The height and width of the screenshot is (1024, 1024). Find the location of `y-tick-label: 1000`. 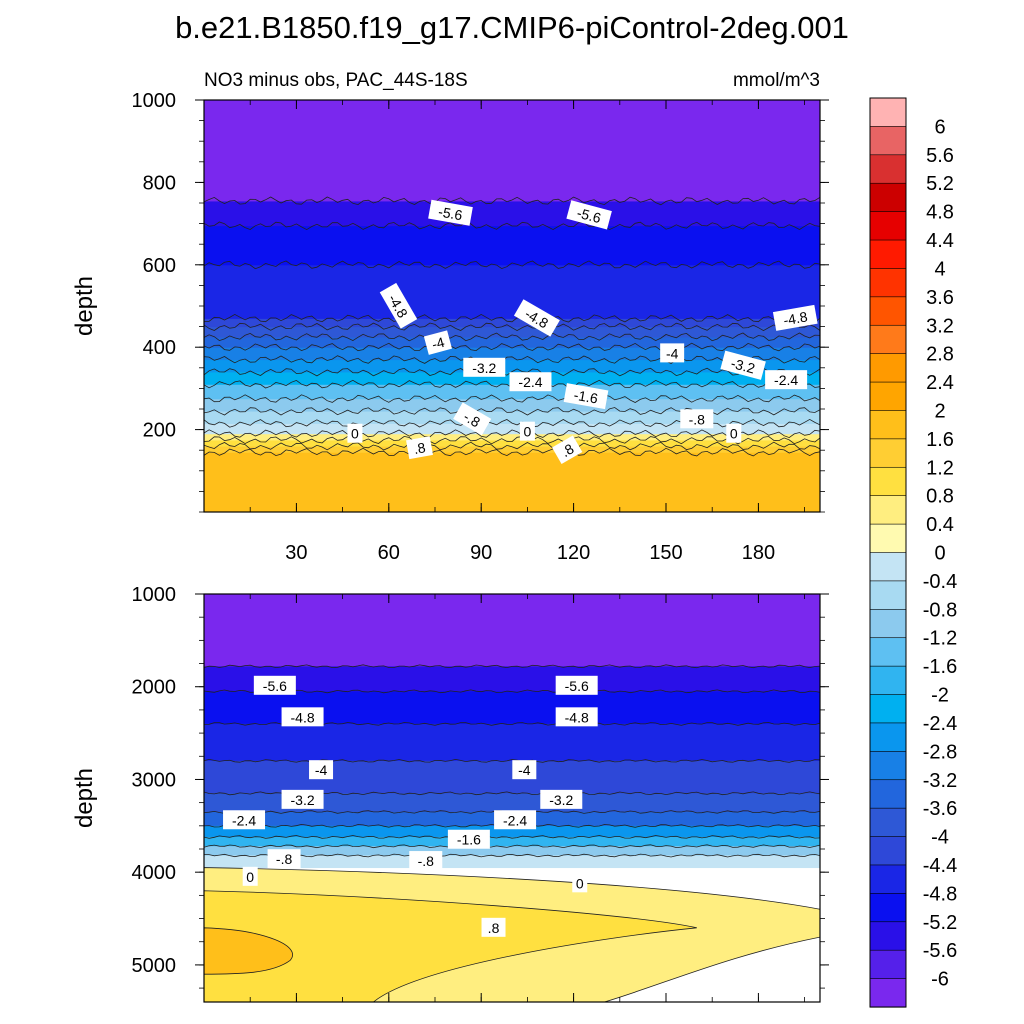

y-tick-label: 1000 is located at coordinates (154, 595).